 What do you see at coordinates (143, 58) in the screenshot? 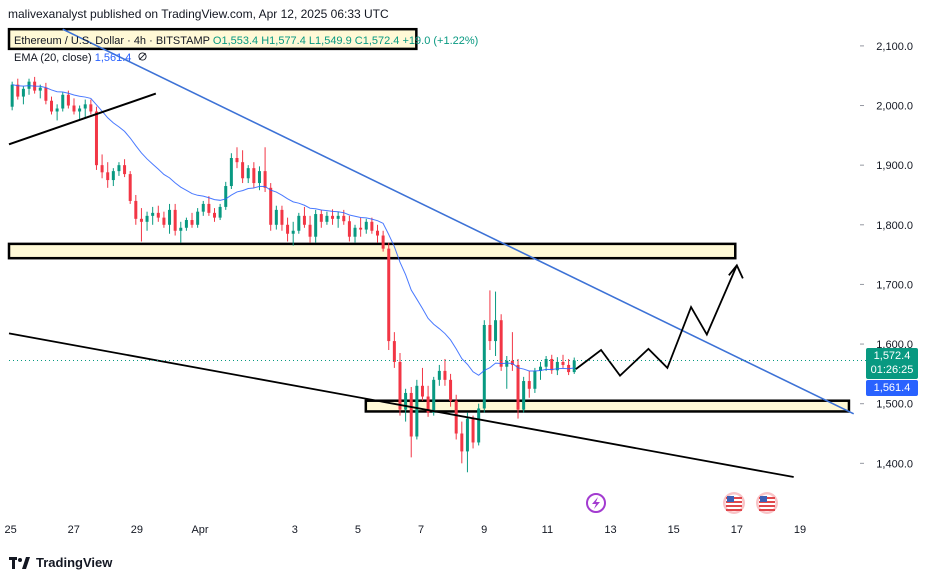
I see `eye-off-icon` at bounding box center [143, 58].